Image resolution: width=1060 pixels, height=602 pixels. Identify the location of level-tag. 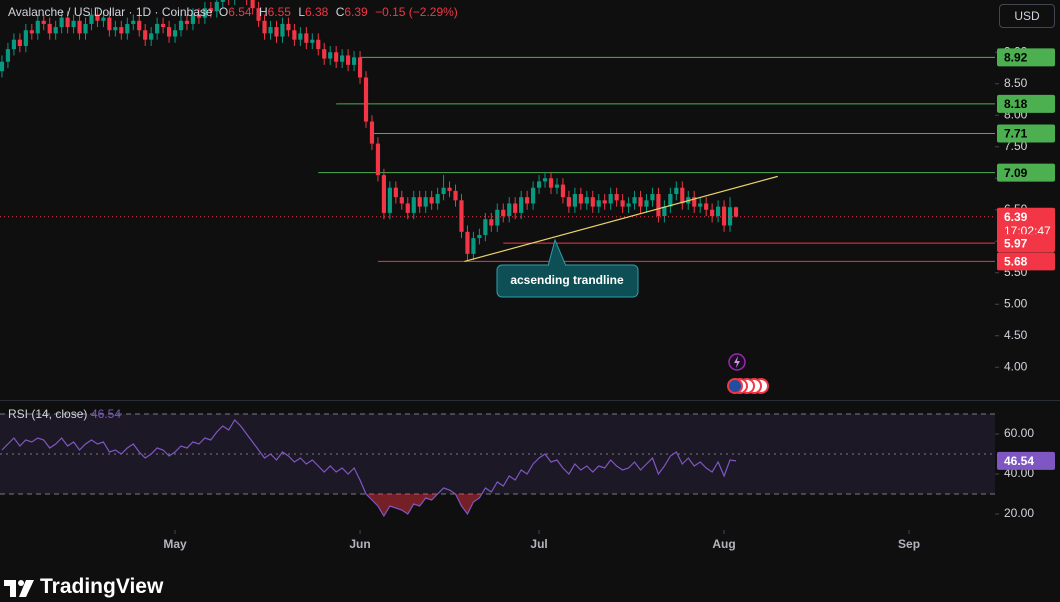
(1026, 57).